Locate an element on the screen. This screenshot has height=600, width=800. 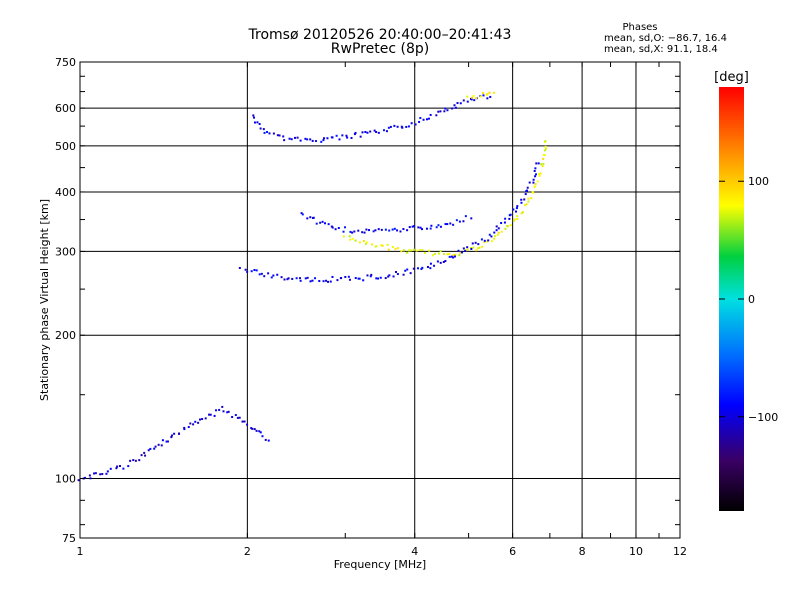
x-tick-label: 1 is located at coordinates (80, 551).